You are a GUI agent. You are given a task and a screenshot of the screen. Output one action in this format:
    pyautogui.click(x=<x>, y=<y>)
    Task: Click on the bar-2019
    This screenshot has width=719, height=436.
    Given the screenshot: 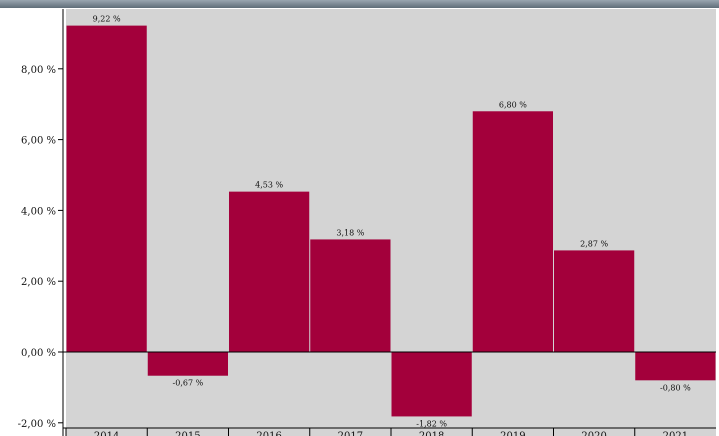 What is the action you would take?
    pyautogui.click(x=513, y=231)
    